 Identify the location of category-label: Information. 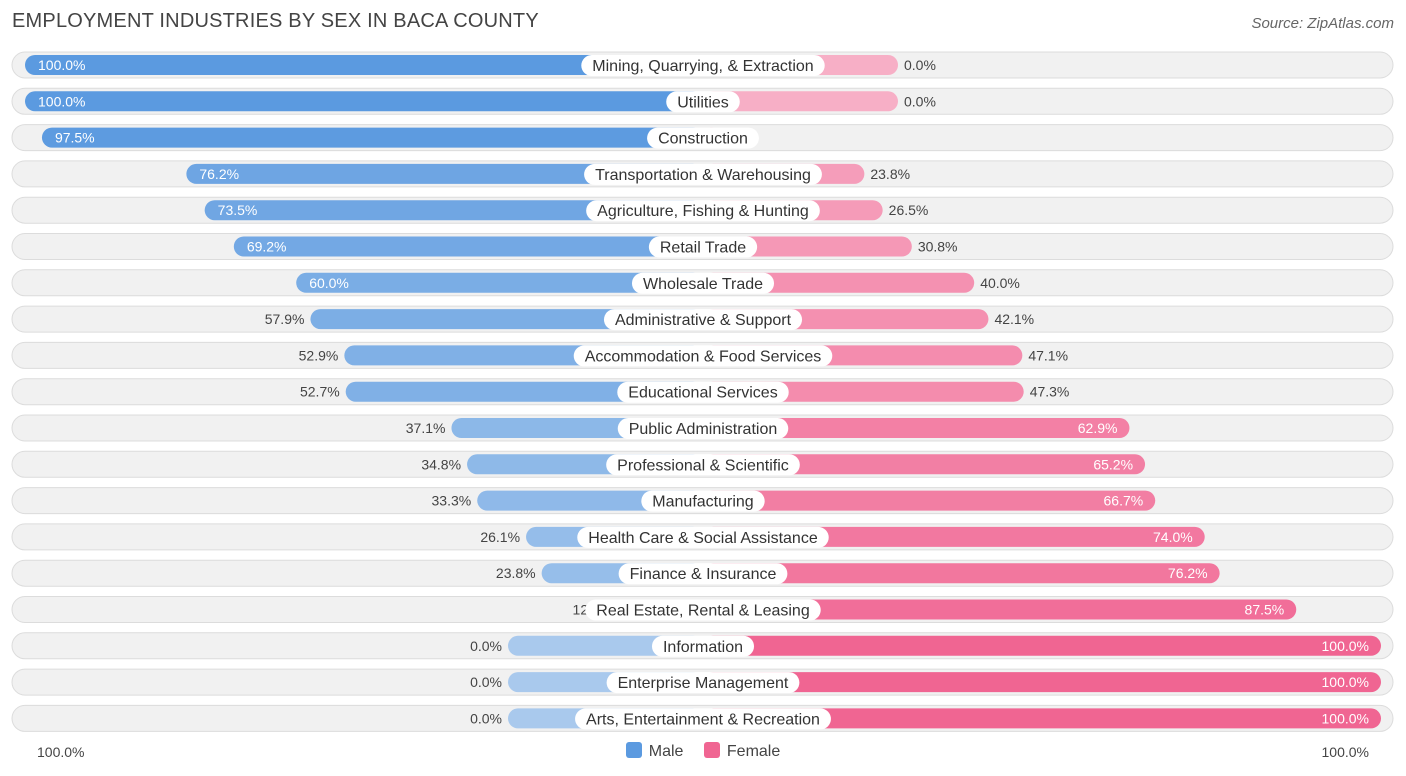
(703, 647).